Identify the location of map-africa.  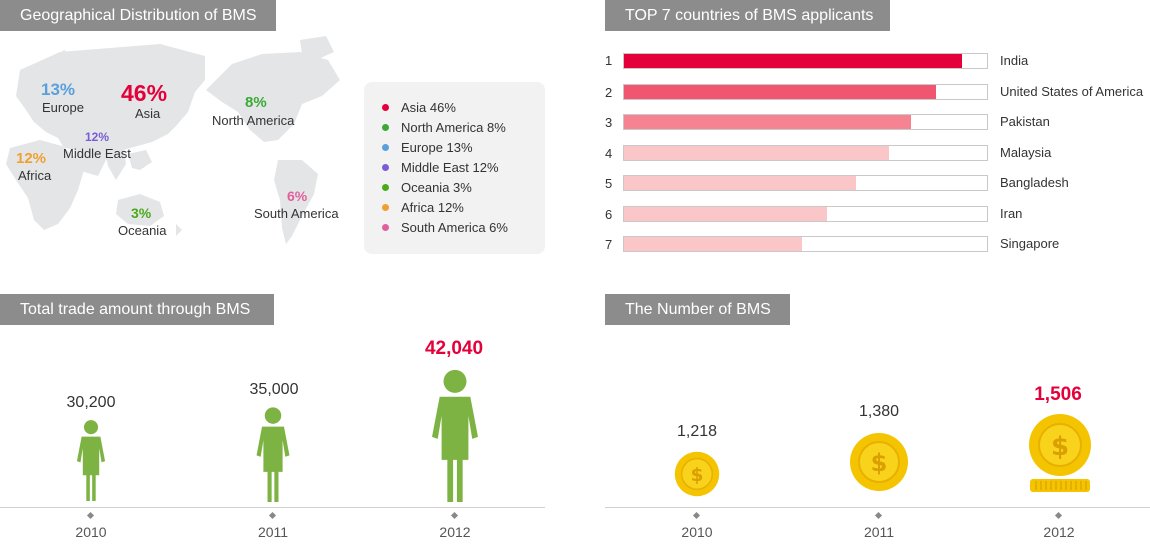
(45, 185).